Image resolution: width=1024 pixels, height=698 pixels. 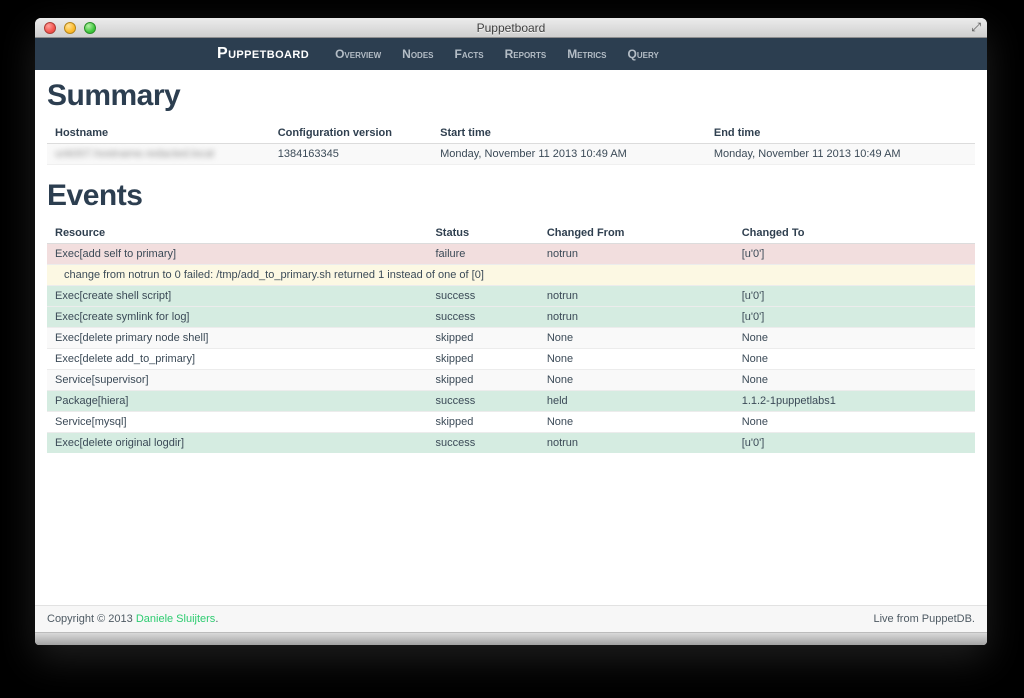 What do you see at coordinates (237, 359) in the screenshot?
I see `event-resource: Exec[delete add_to_primary]` at bounding box center [237, 359].